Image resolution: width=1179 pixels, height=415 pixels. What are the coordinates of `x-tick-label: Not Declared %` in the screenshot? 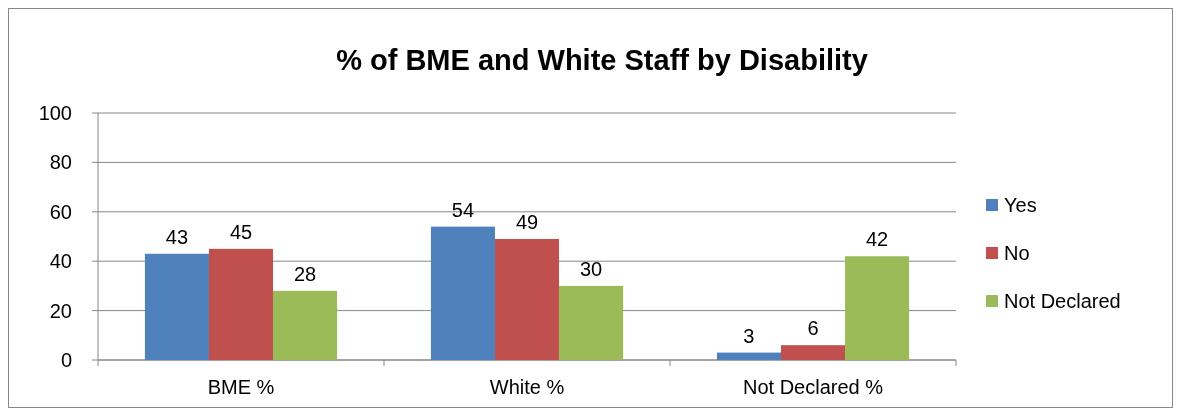 It's located at (813, 387).